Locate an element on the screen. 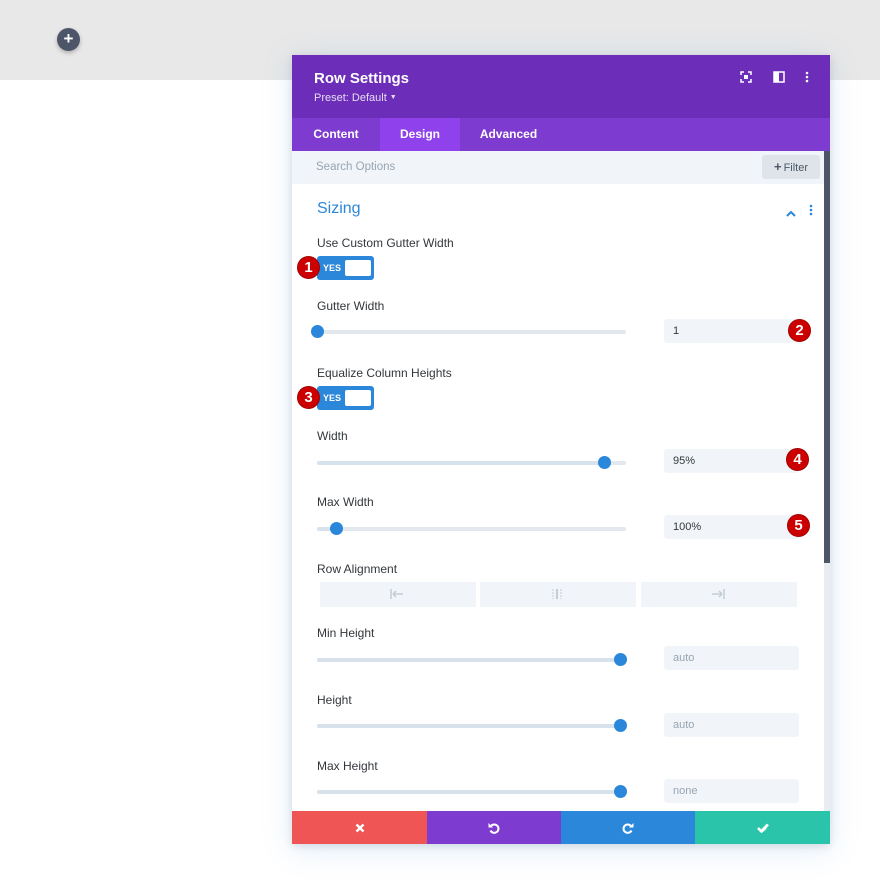  equalize-heights-toggle: YES is located at coordinates (345, 398).